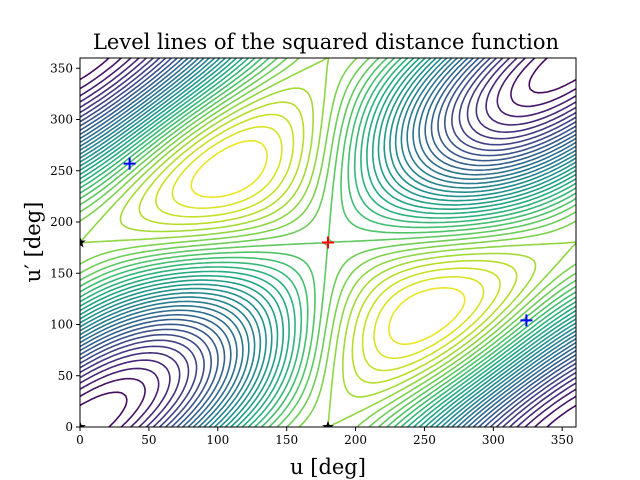  What do you see at coordinates (61, 68) in the screenshot?
I see `y-tick-label: 350` at bounding box center [61, 68].